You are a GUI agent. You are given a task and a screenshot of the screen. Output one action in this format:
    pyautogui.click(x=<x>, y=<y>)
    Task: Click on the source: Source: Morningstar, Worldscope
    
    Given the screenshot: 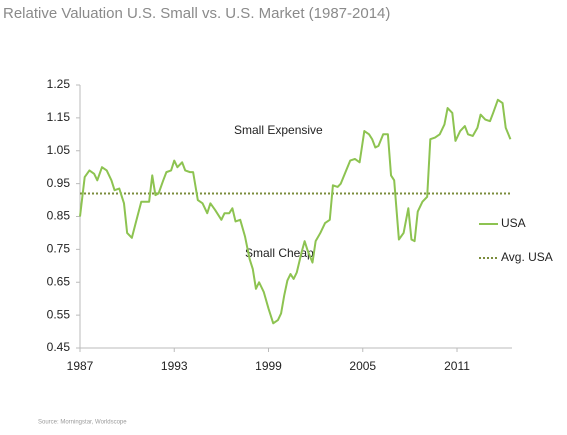 What is the action you would take?
    pyautogui.click(x=82, y=423)
    